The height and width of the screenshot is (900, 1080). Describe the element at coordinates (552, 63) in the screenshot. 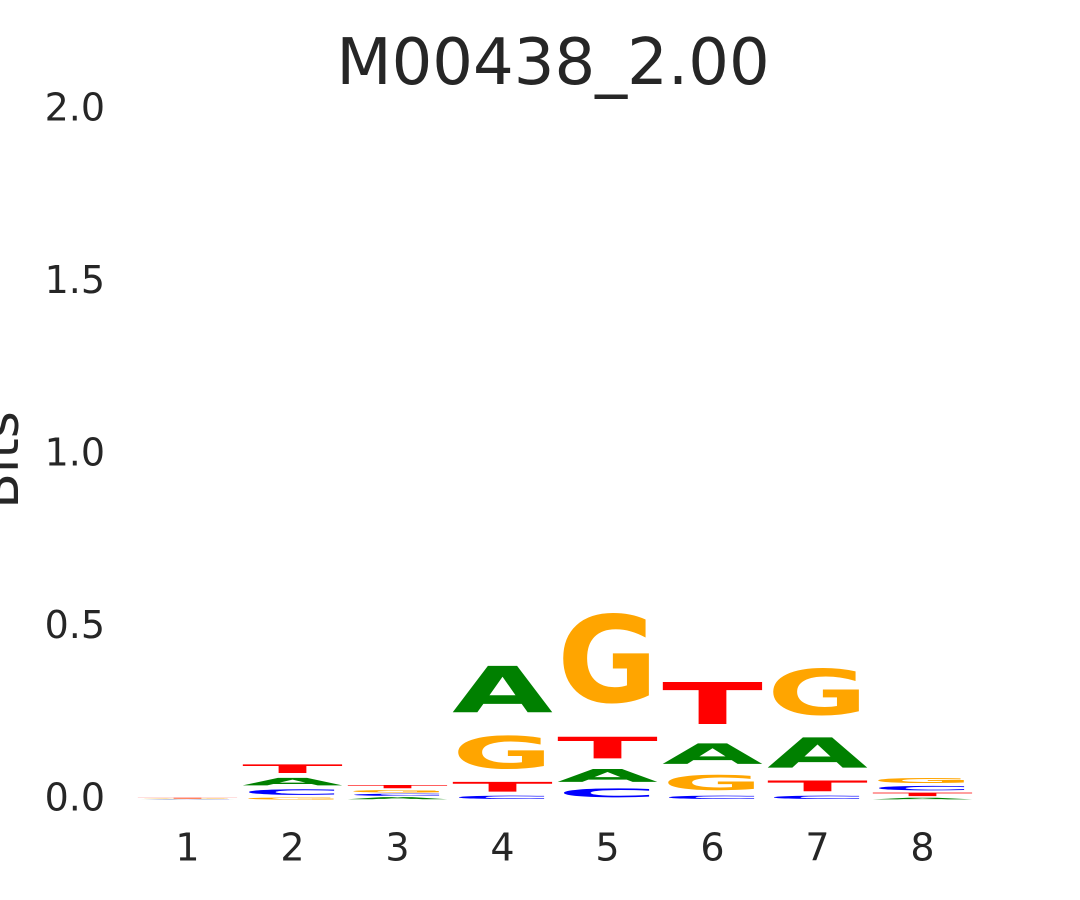

I see `chart-title: M00438_2.00` at that location.